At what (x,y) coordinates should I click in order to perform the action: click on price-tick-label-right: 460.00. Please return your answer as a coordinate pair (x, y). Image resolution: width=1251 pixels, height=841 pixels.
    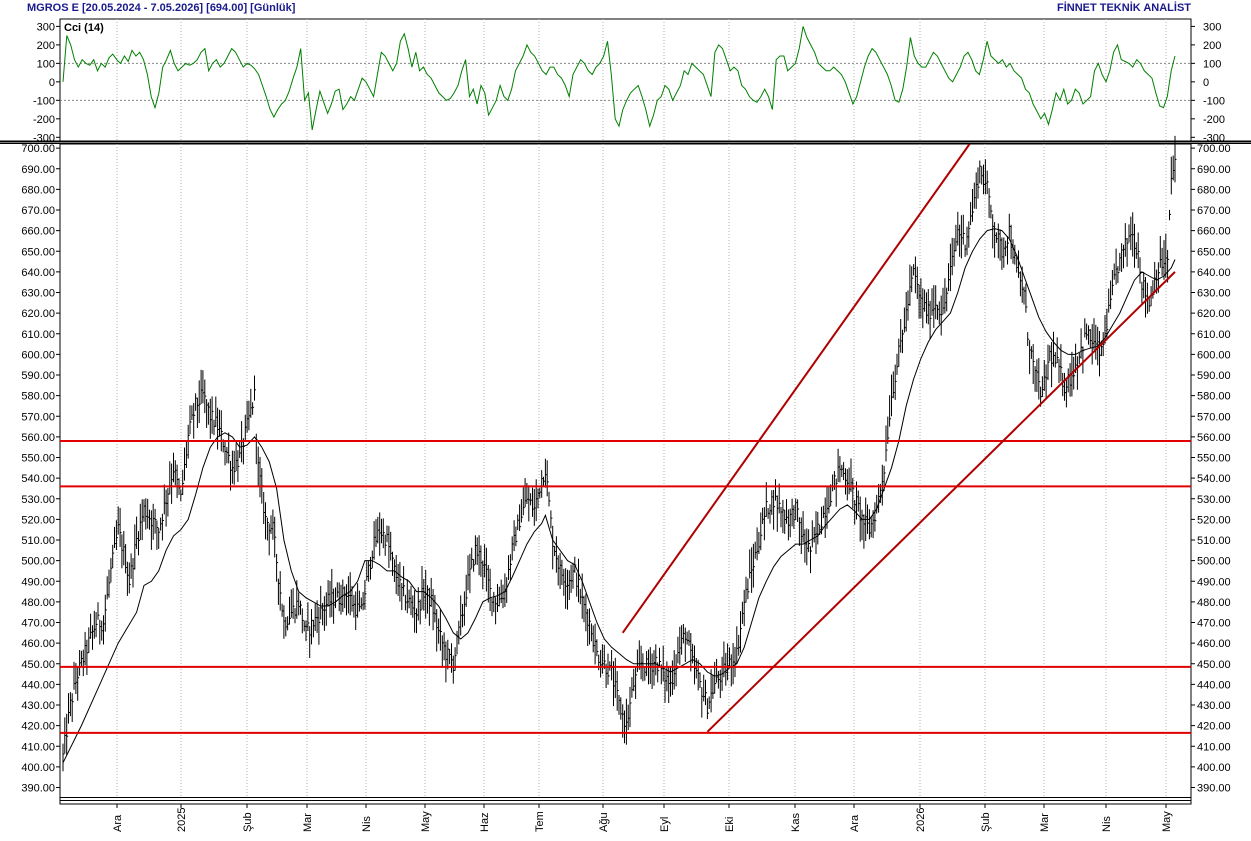
    Looking at the image, I should click on (1214, 644).